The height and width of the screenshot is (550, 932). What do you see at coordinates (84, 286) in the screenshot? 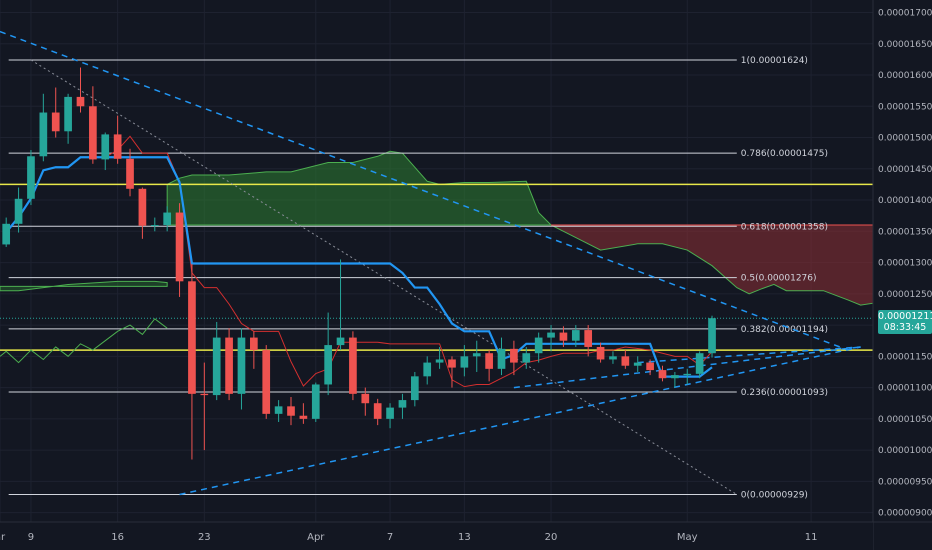
I see `cloud-bullish-early` at bounding box center [84, 286].